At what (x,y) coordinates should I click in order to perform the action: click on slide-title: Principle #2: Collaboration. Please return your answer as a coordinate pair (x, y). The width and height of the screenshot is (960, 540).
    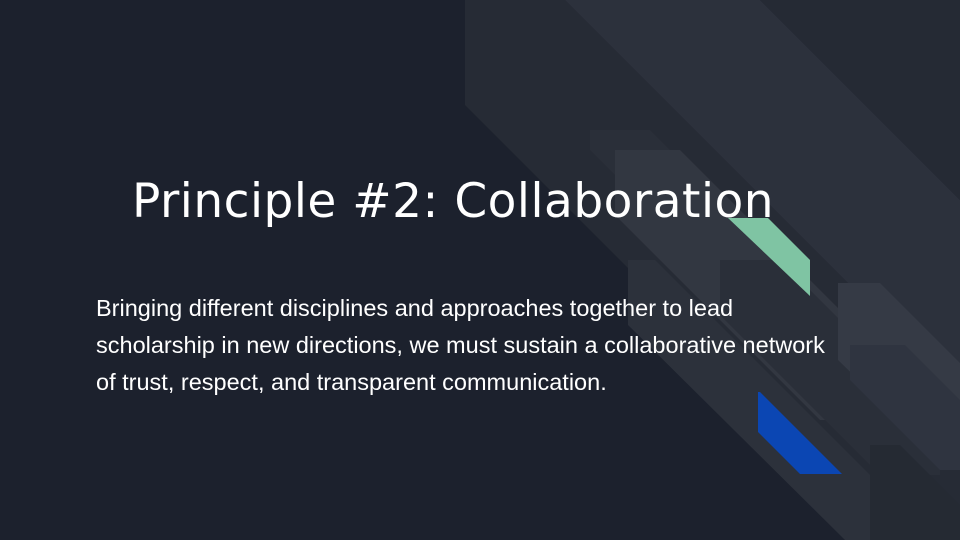
    Looking at the image, I should click on (453, 201).